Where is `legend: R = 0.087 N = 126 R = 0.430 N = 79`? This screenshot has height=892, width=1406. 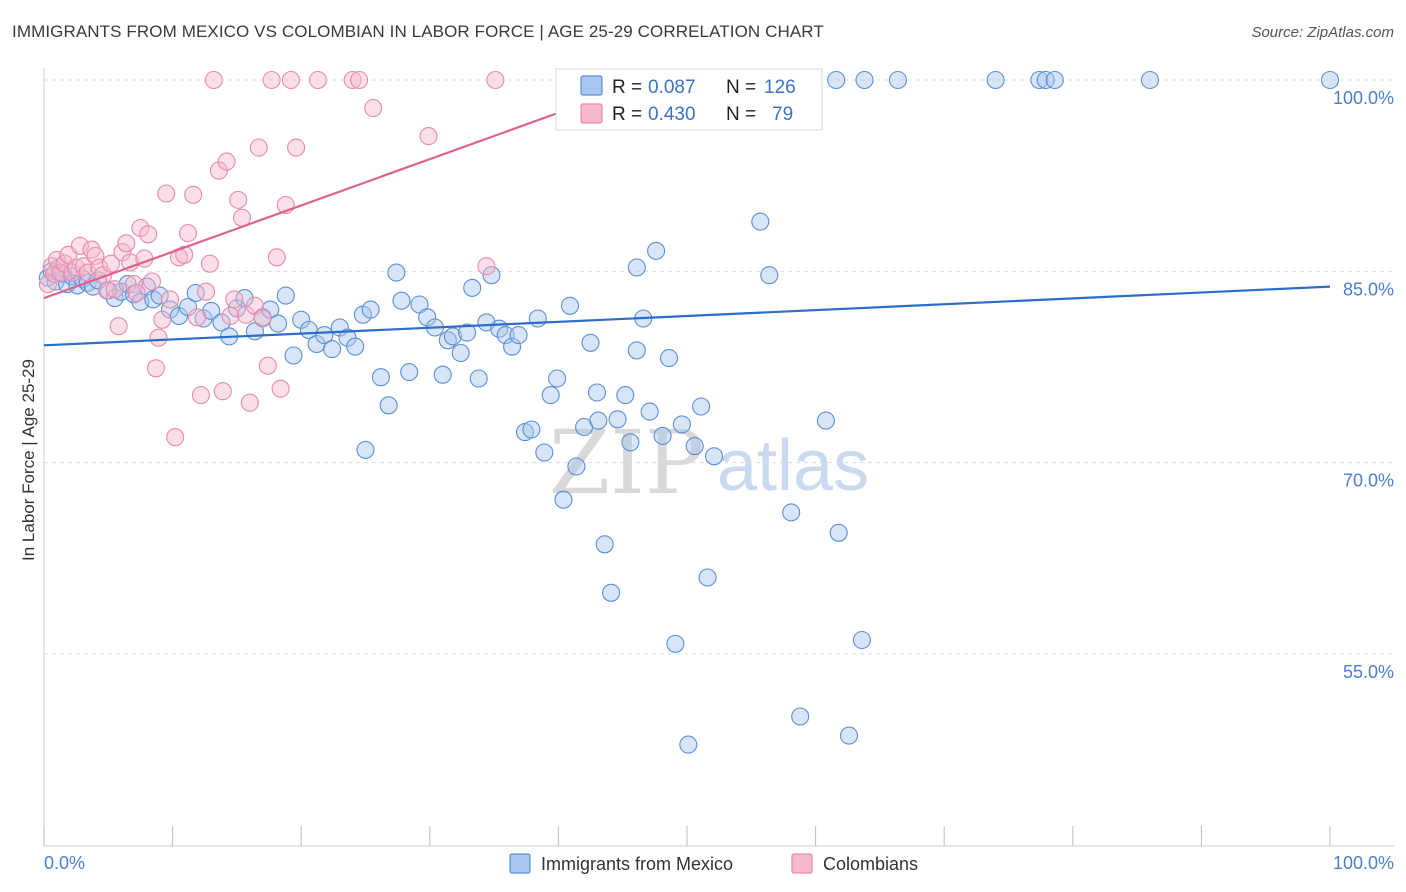 legend: R = 0.087 N = 126 R = 0.430 N = 79 is located at coordinates (689, 99).